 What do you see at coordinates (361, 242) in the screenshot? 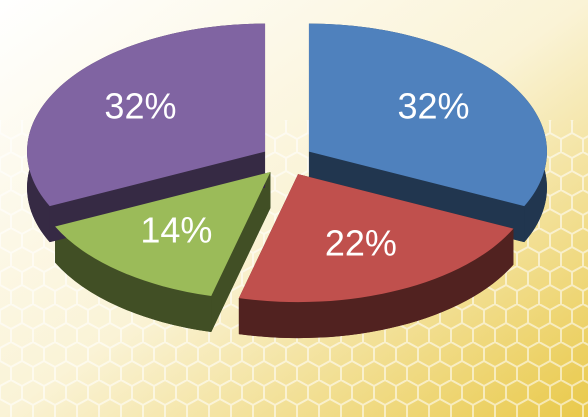
I see `data-label: 22%` at bounding box center [361, 242].